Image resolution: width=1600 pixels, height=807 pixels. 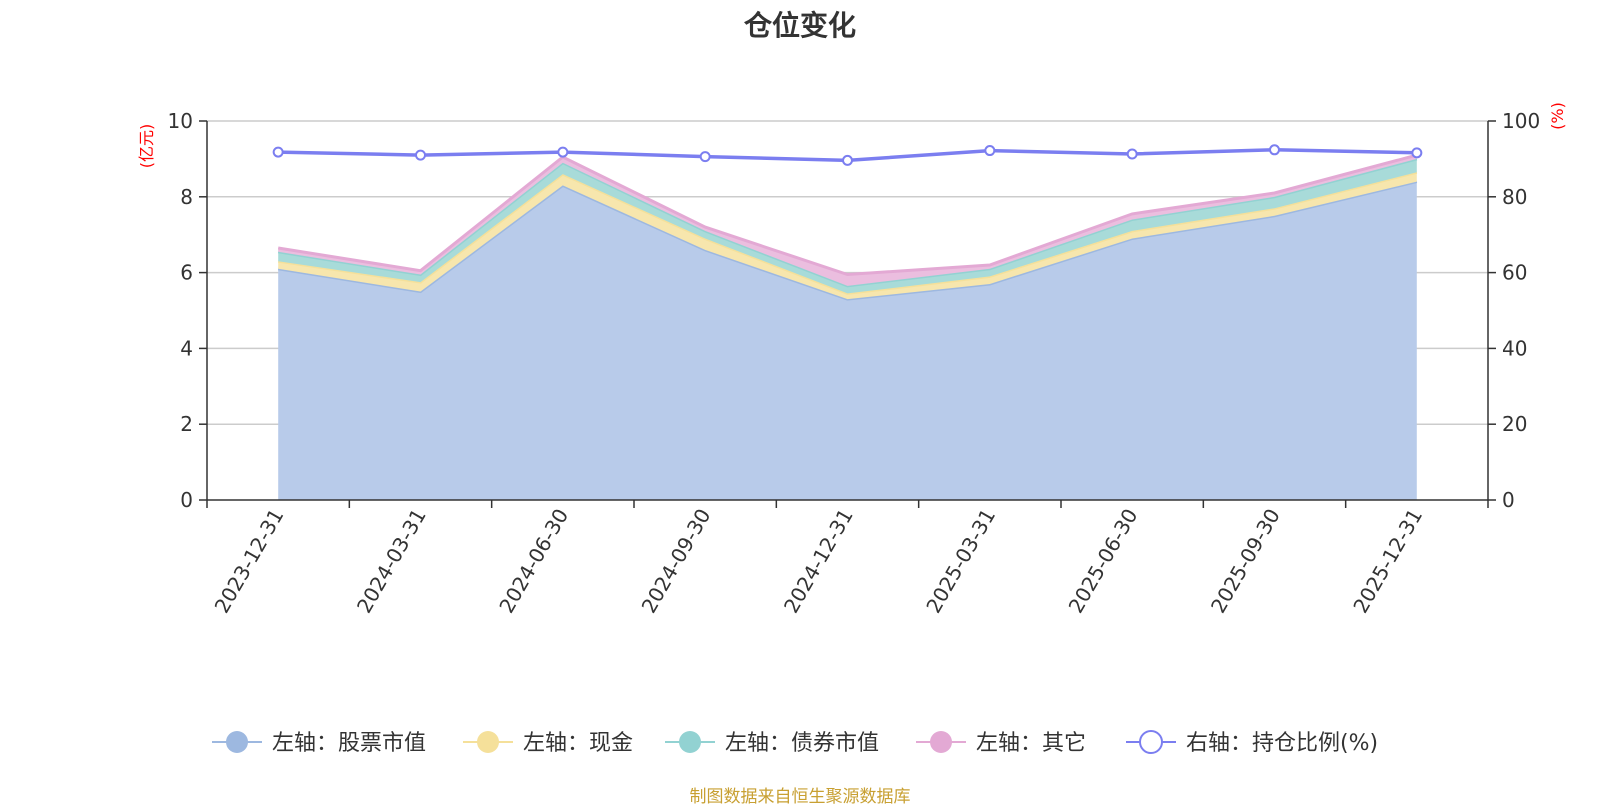 What do you see at coordinates (186, 273) in the screenshot?
I see `left-tick-label: 6` at bounding box center [186, 273].